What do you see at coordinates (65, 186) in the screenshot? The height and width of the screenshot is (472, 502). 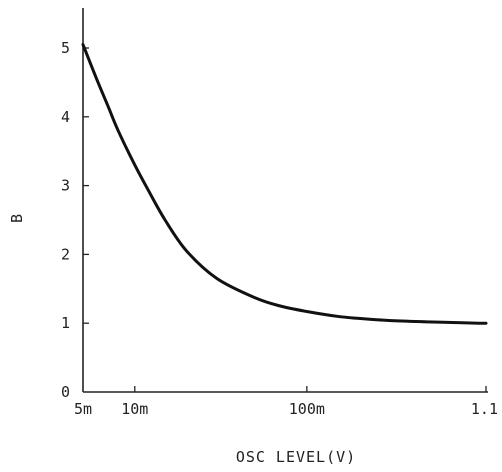 I see `y-tick-label: 3` at bounding box center [65, 186].